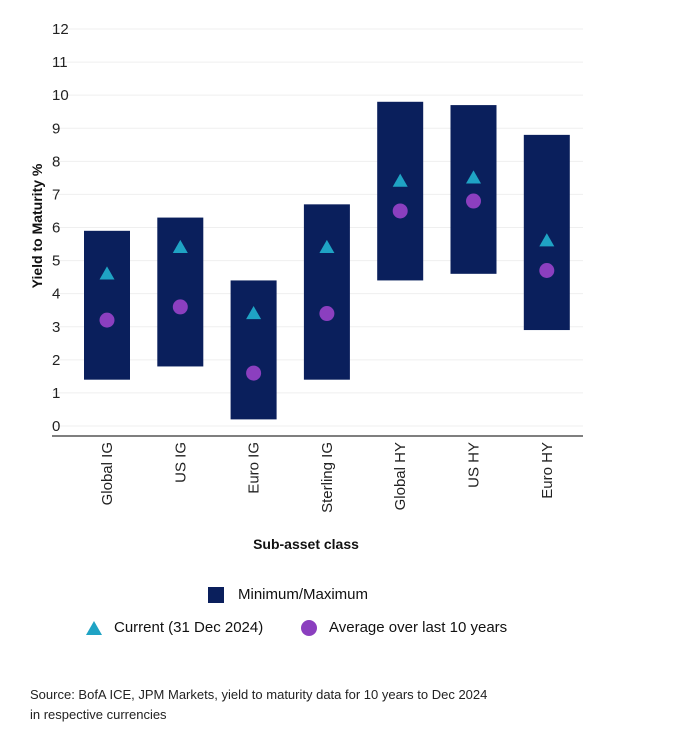  Describe the element at coordinates (56, 228) in the screenshot. I see `y-tick-6: 6` at that location.